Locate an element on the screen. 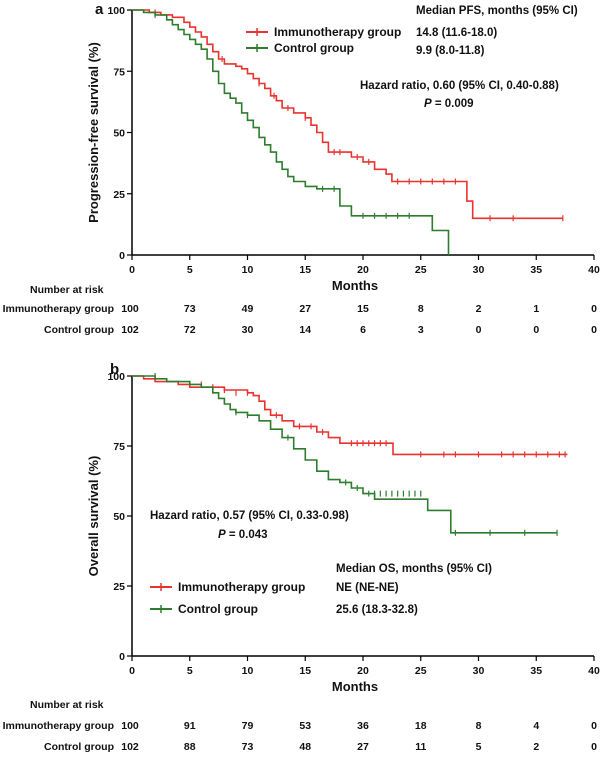  legend-median: NE (NE-NE) is located at coordinates (367, 588).